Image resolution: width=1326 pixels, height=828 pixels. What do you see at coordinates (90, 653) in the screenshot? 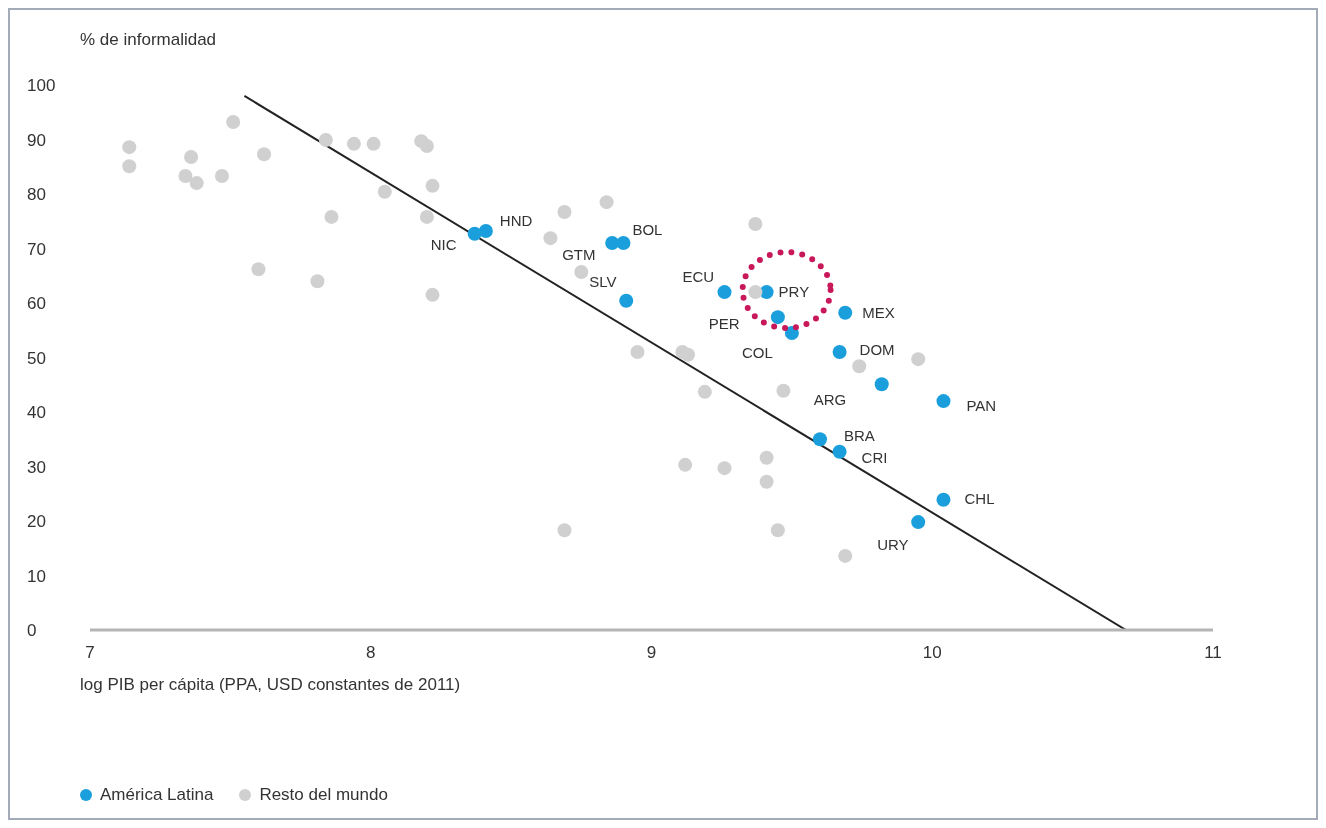
I see `x-tick-label: 7` at bounding box center [90, 653].